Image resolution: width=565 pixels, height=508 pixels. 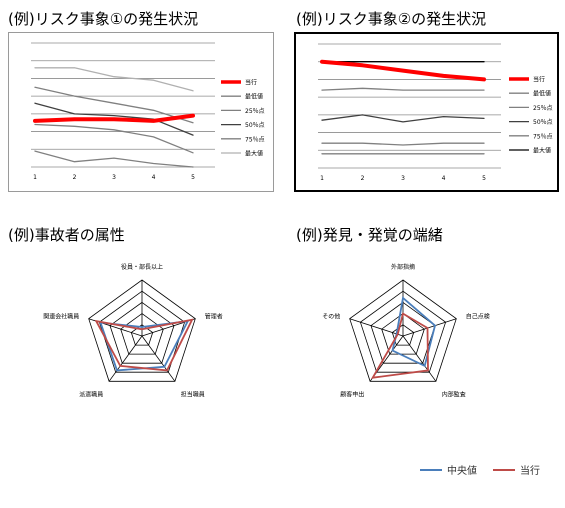 What do you see at coordinates (403, 178) in the screenshot?
I see `x-tick-label-1-2: 3` at bounding box center [403, 178].